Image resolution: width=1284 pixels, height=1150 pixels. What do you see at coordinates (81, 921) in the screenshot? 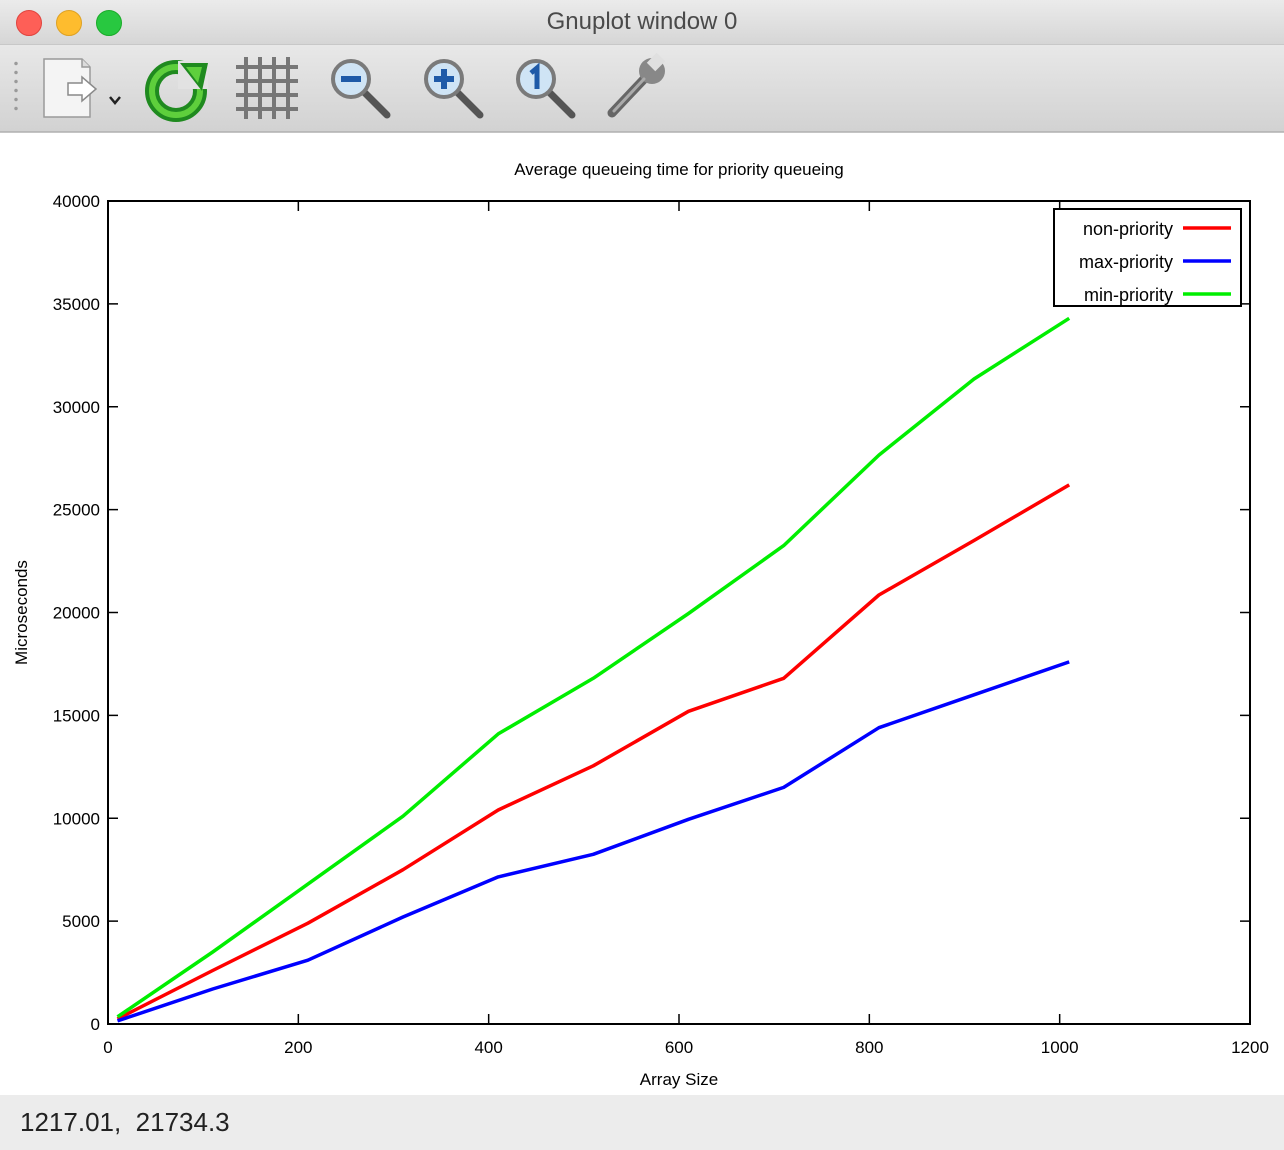
I see `y-tick-label: 5000` at bounding box center [81, 921].